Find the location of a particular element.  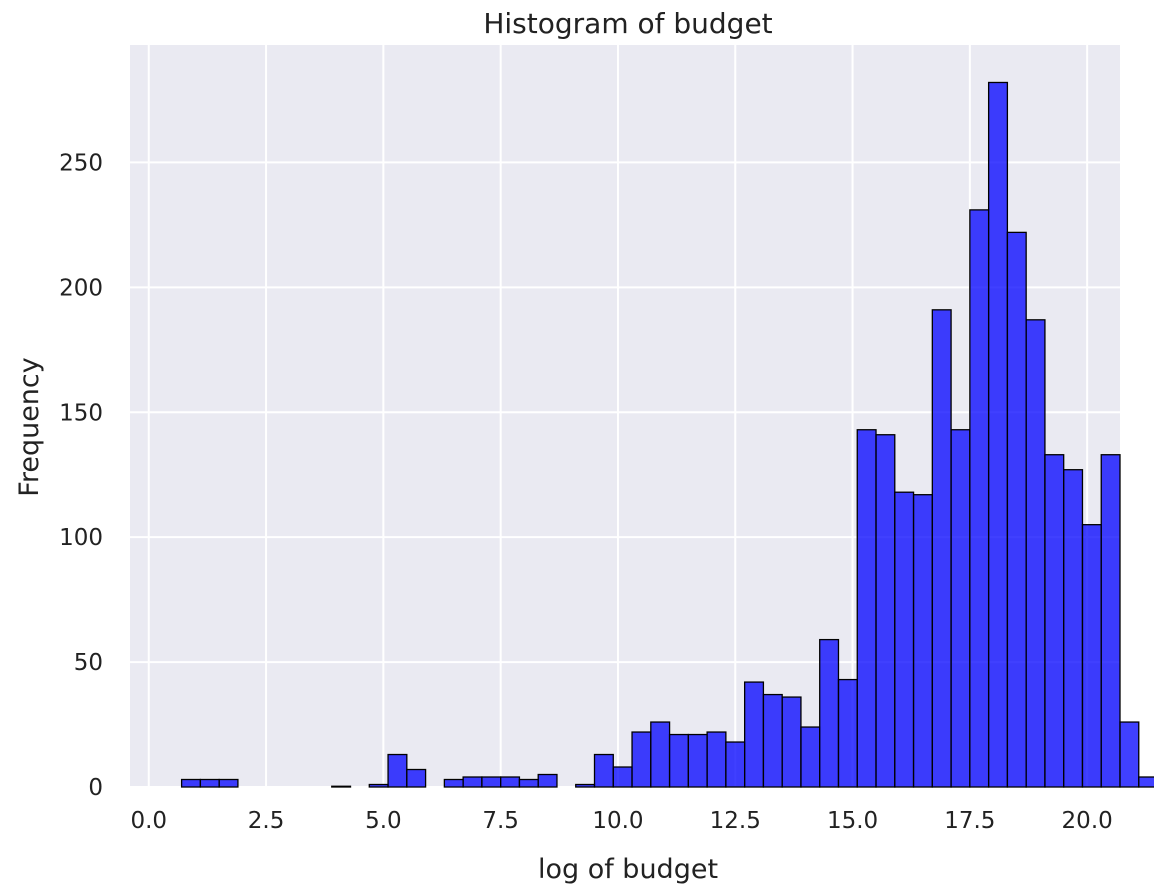

x-tick-label: 2.5 is located at coordinates (266, 821).